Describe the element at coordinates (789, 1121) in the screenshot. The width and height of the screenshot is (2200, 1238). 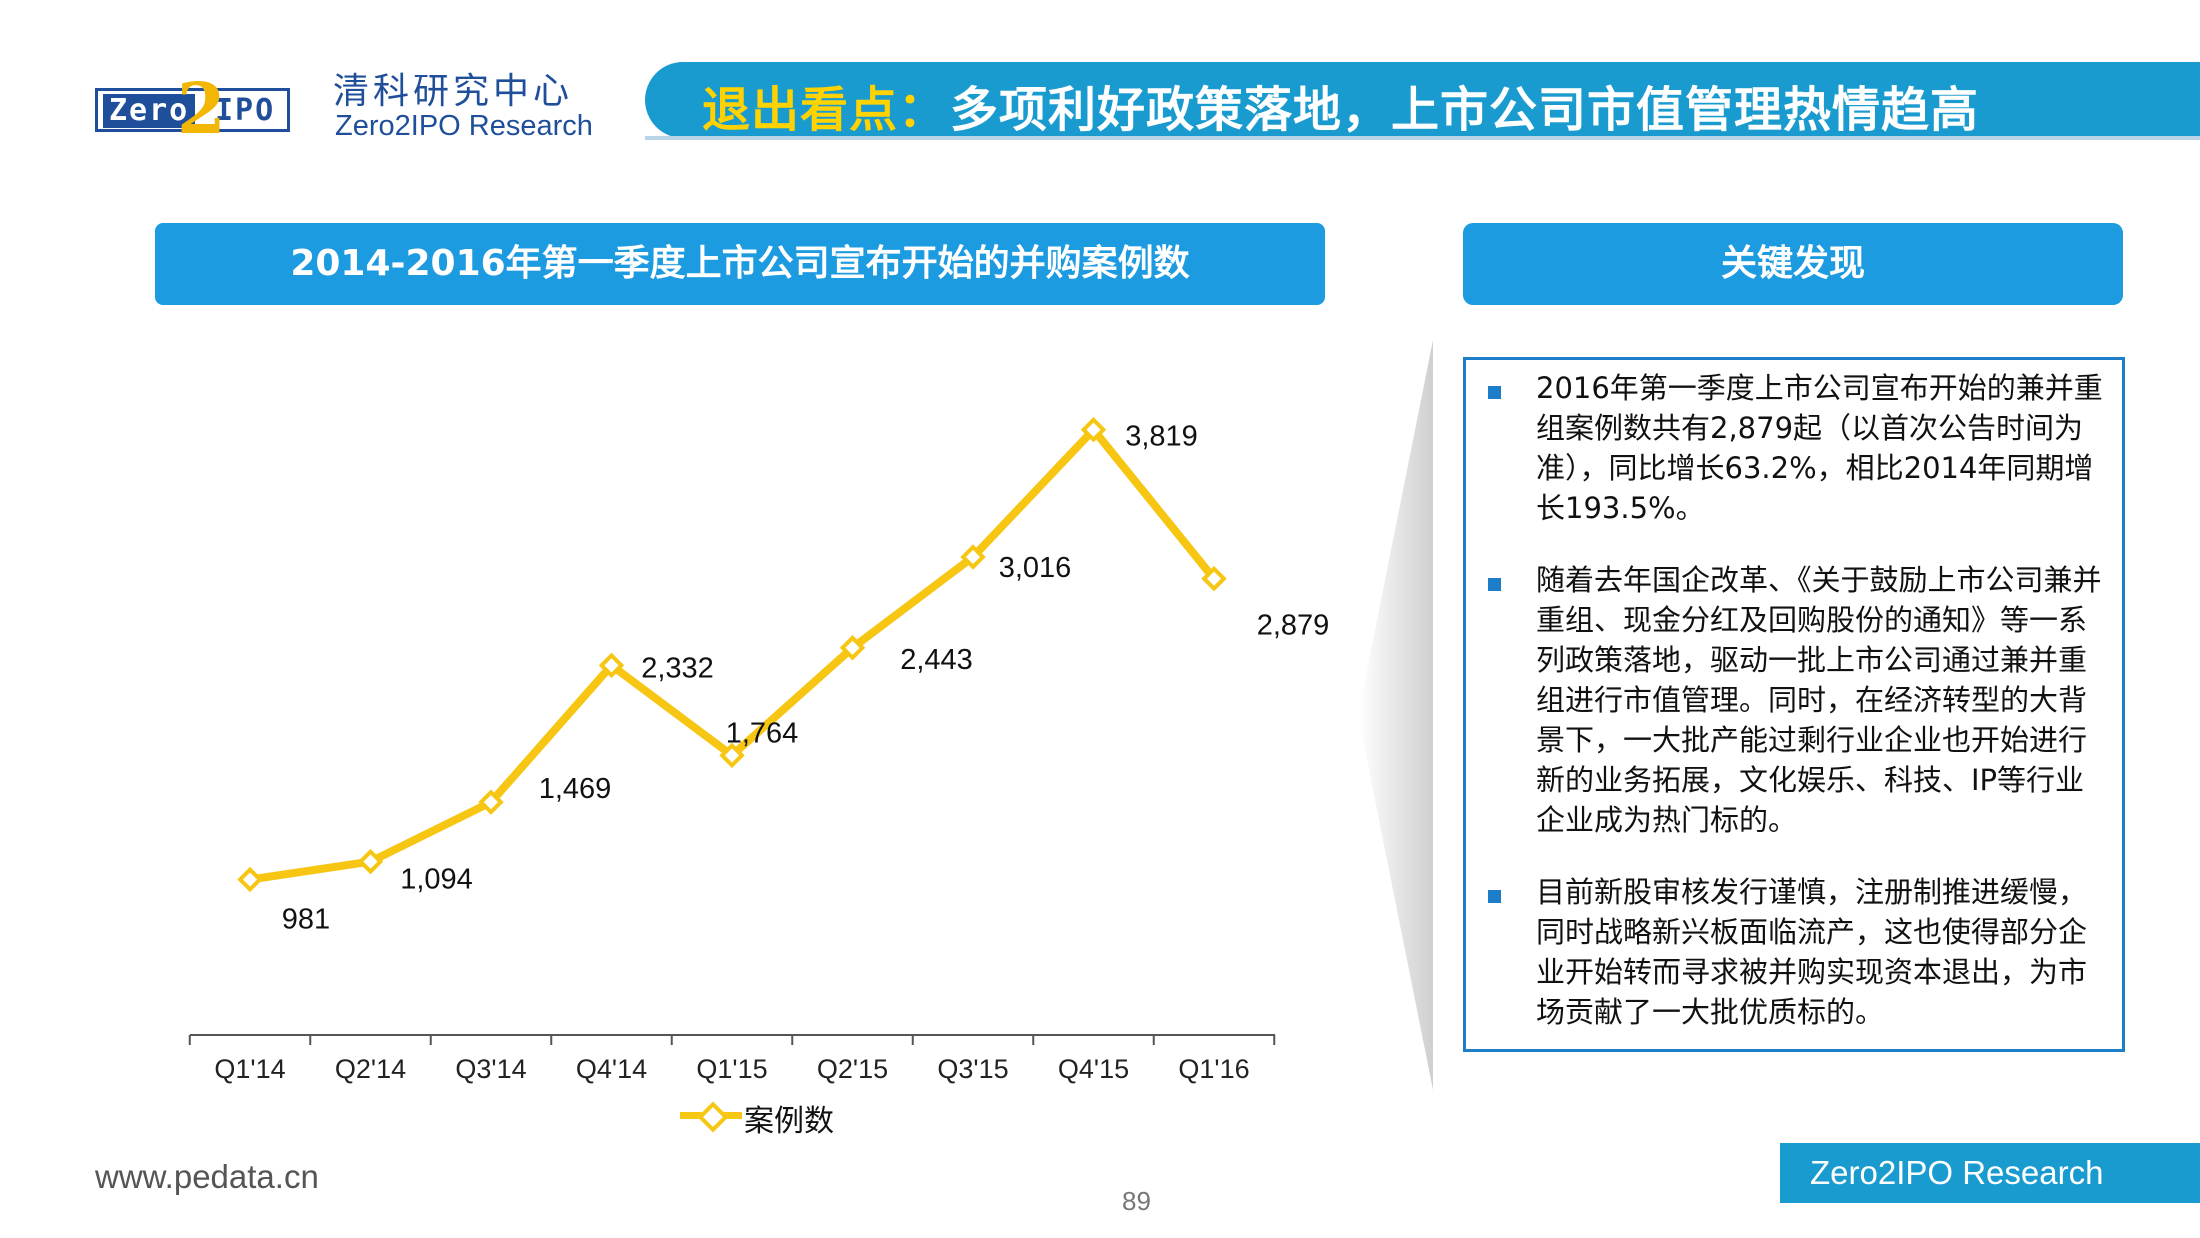
I see `legend-label: 案例数` at that location.